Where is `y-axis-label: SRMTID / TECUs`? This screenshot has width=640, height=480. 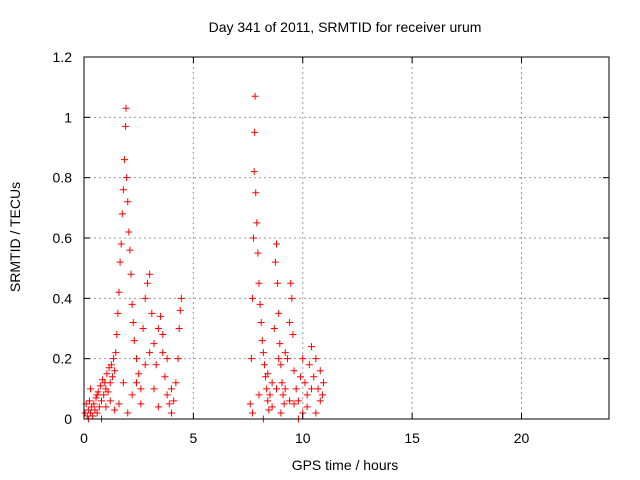 y-axis-label: SRMTID / TECUs is located at coordinates (15, 237).